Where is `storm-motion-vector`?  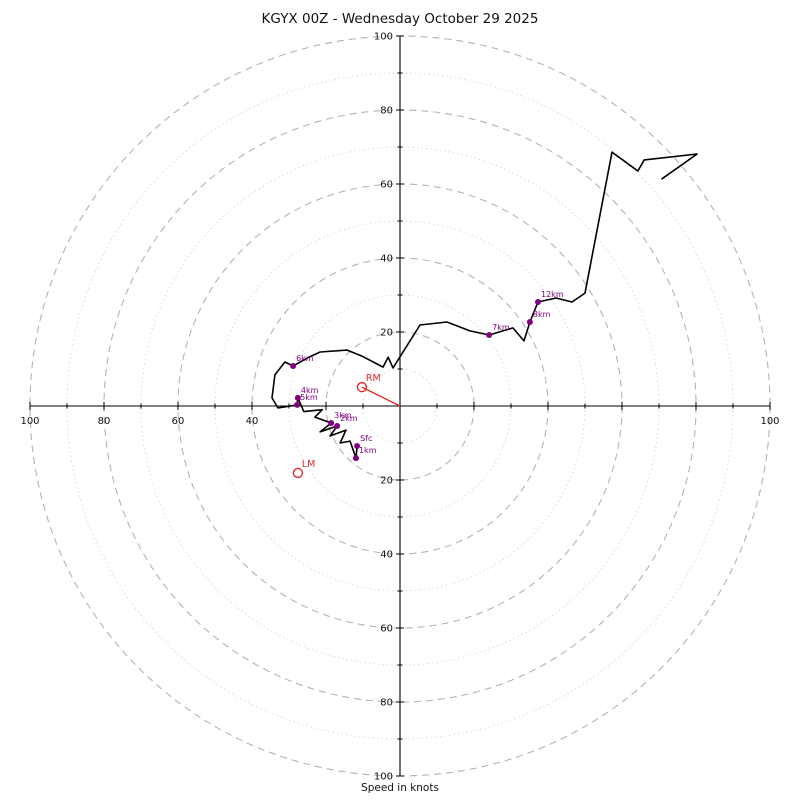
storm-motion-vector is located at coordinates (381, 396).